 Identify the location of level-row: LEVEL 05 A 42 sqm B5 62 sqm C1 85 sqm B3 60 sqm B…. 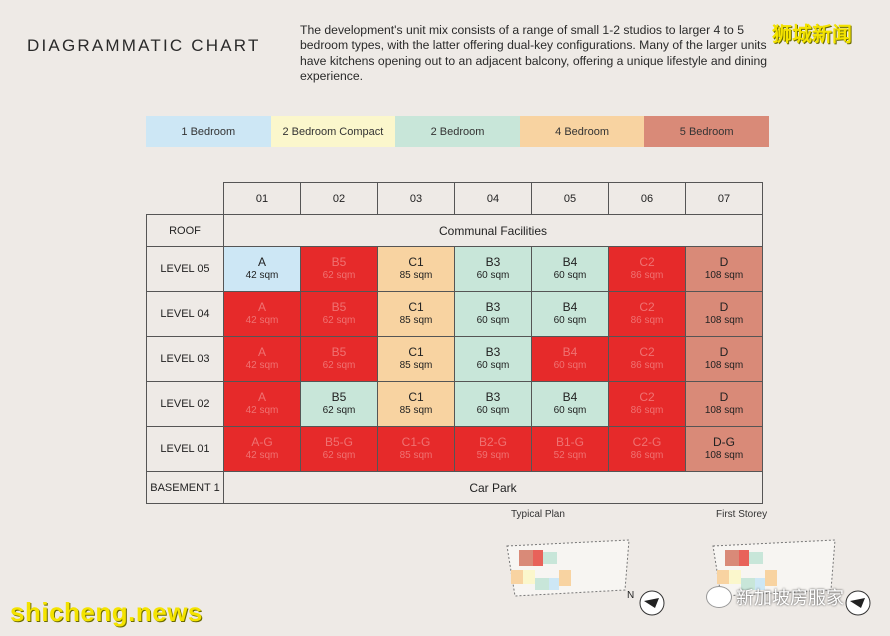
(454, 269).